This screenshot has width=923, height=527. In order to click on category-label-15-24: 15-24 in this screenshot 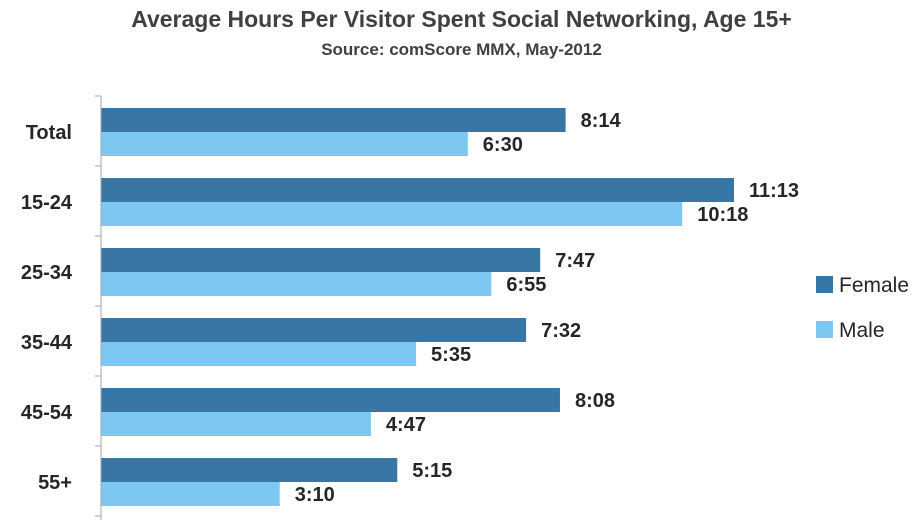, I will do `click(47, 203)`.